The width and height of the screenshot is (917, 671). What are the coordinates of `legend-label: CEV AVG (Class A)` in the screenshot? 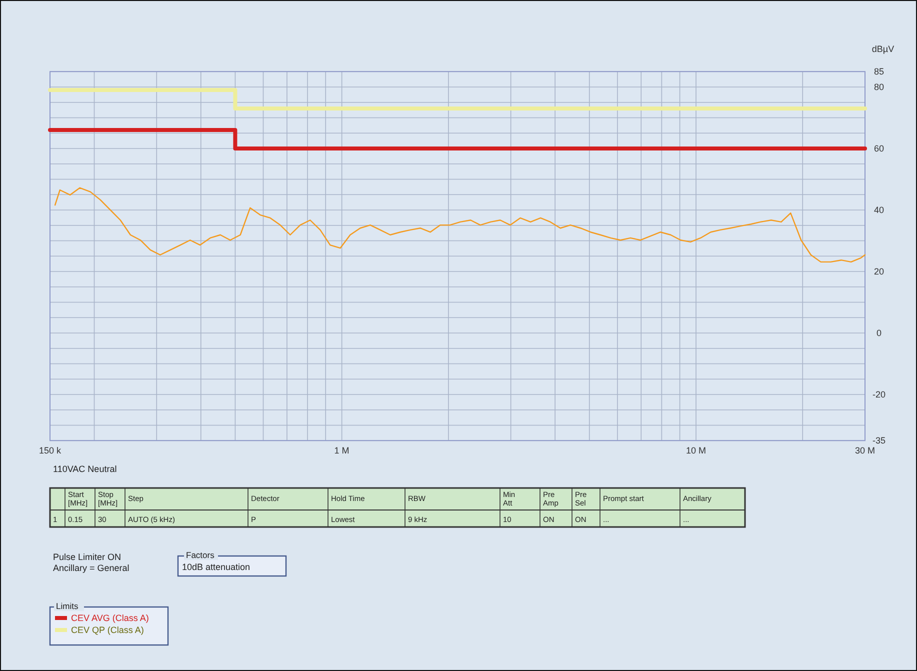 It's located at (110, 618).